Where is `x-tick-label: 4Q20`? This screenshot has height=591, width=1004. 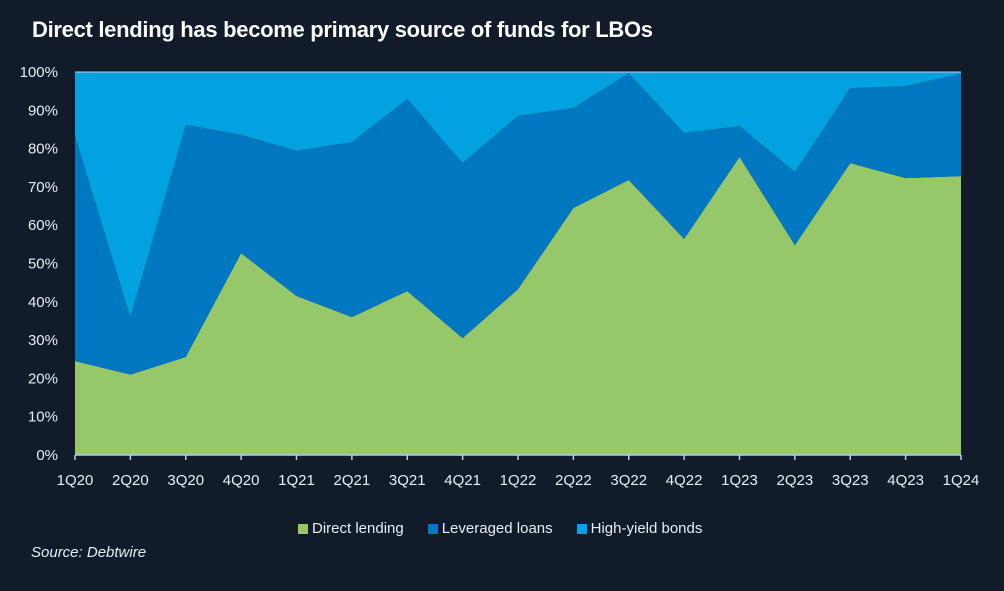 x-tick-label: 4Q20 is located at coordinates (241, 480).